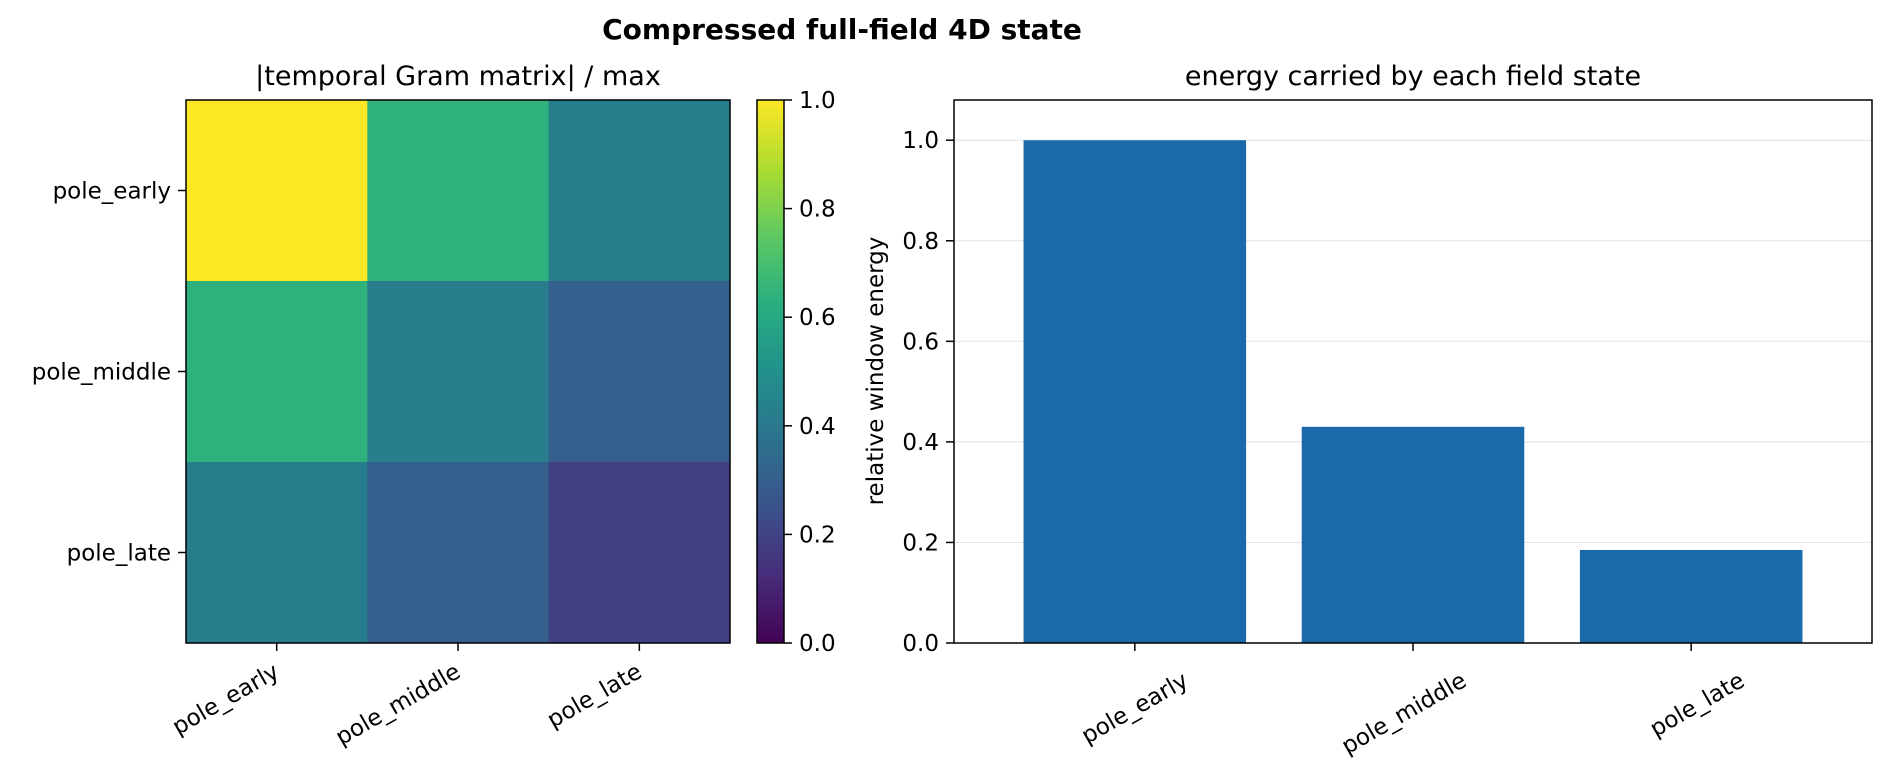 The height and width of the screenshot is (776, 1887). Describe the element at coordinates (119, 554) in the screenshot. I see `heatmap-y-tick-label: pole_late` at that location.